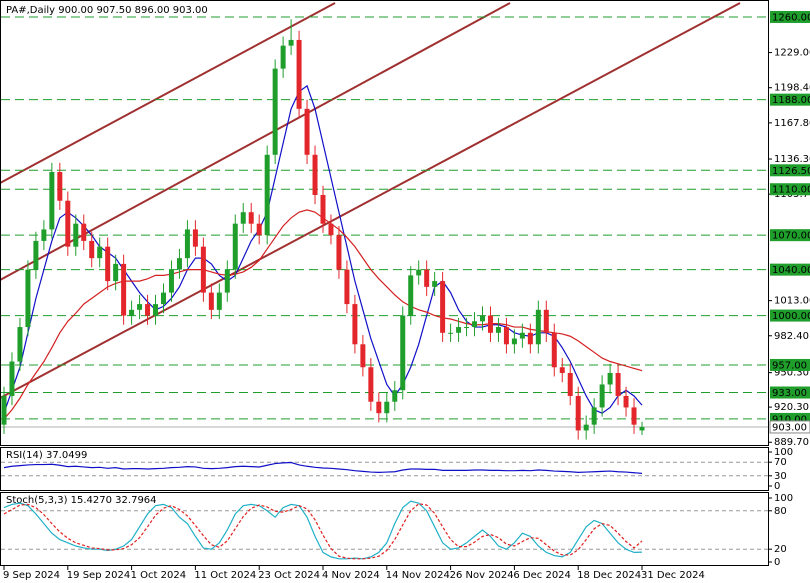 This screenshot has width=810, height=583. Describe the element at coordinates (384, 529) in the screenshot. I see `stoch-panel-frame` at that location.